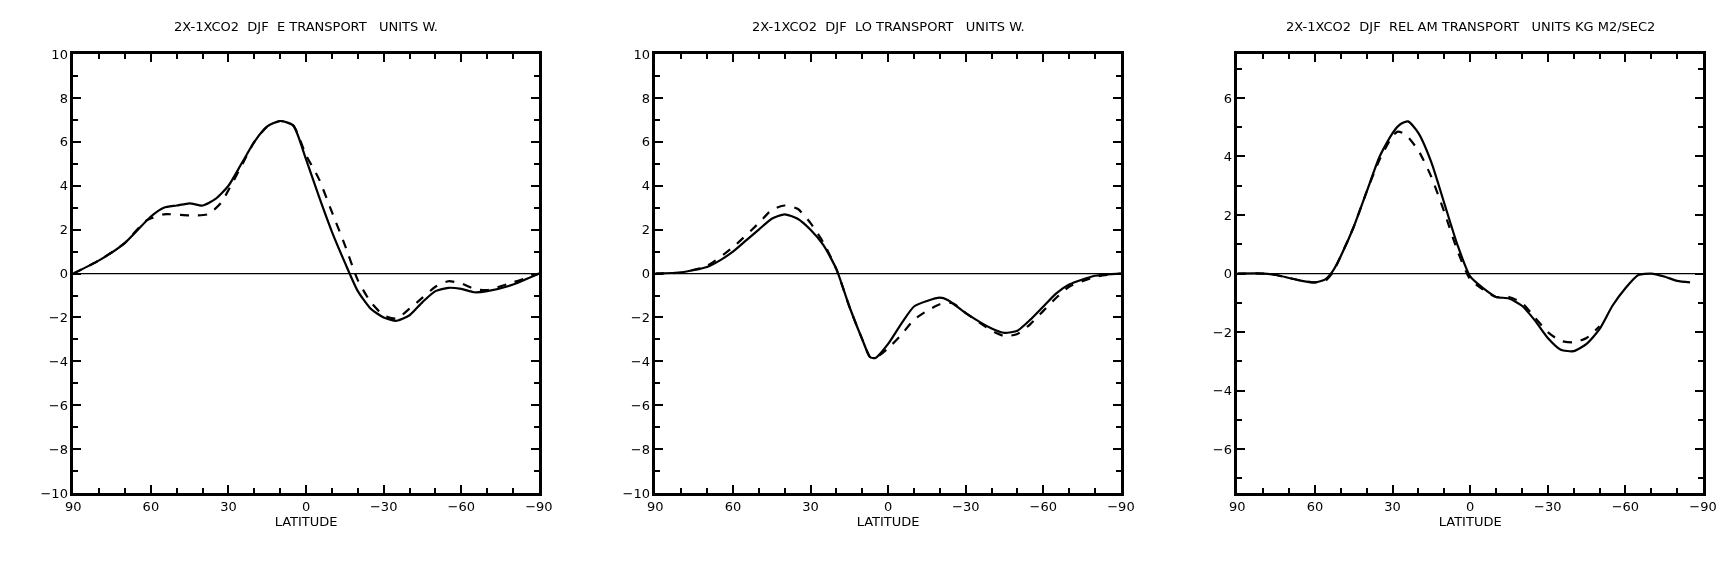  Describe the element at coordinates (888, 26) in the screenshot. I see `chart-title: 2X-1XCO2 DJF LO TRANSPORT UNITS W.` at that location.